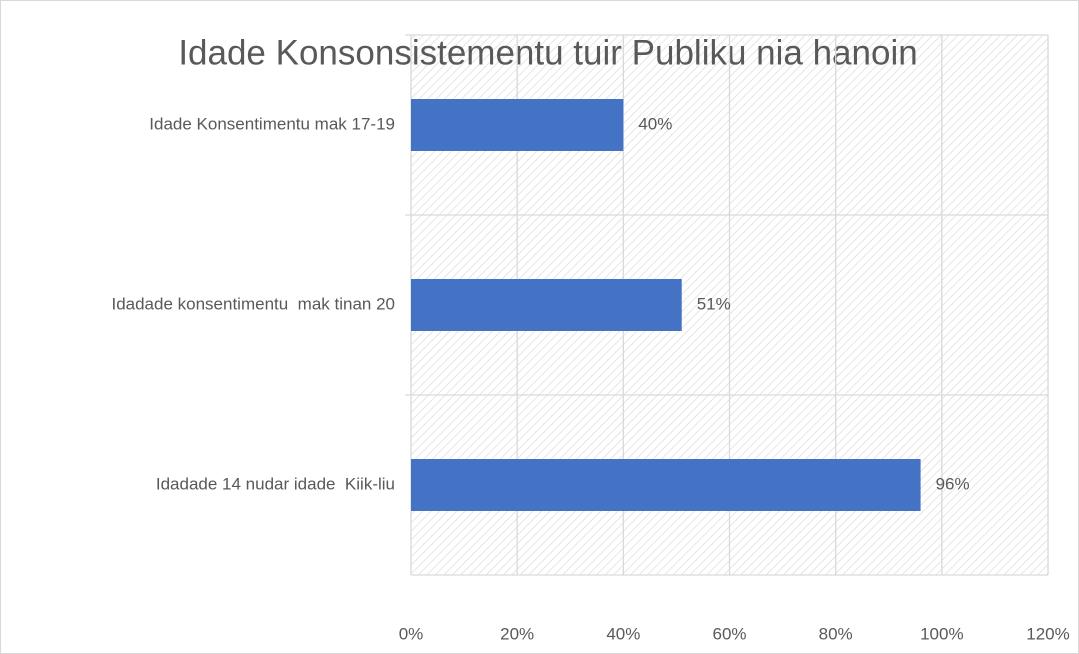 Image resolution: width=1079 pixels, height=654 pixels. I want to click on x-tick-label: 40%, so click(623, 633).